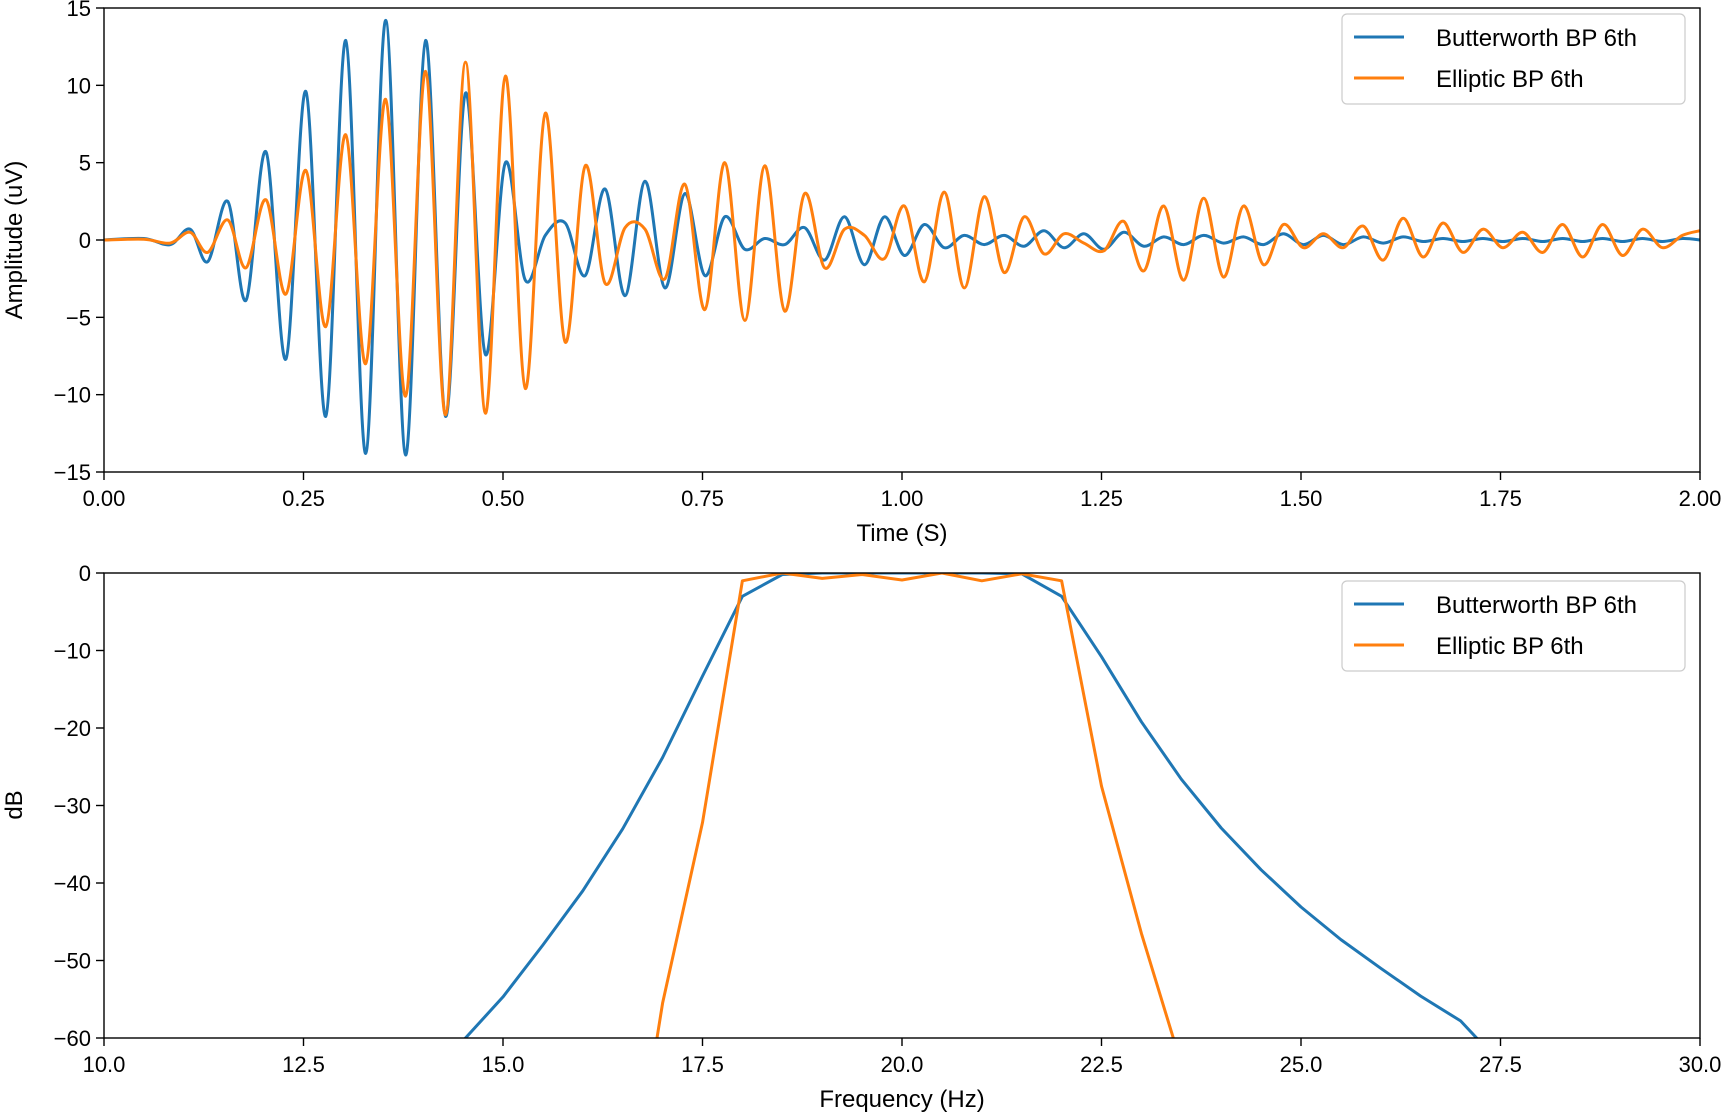 The height and width of the screenshot is (1114, 1725). I want to click on time-y-tick-label: 10, so click(79, 85).